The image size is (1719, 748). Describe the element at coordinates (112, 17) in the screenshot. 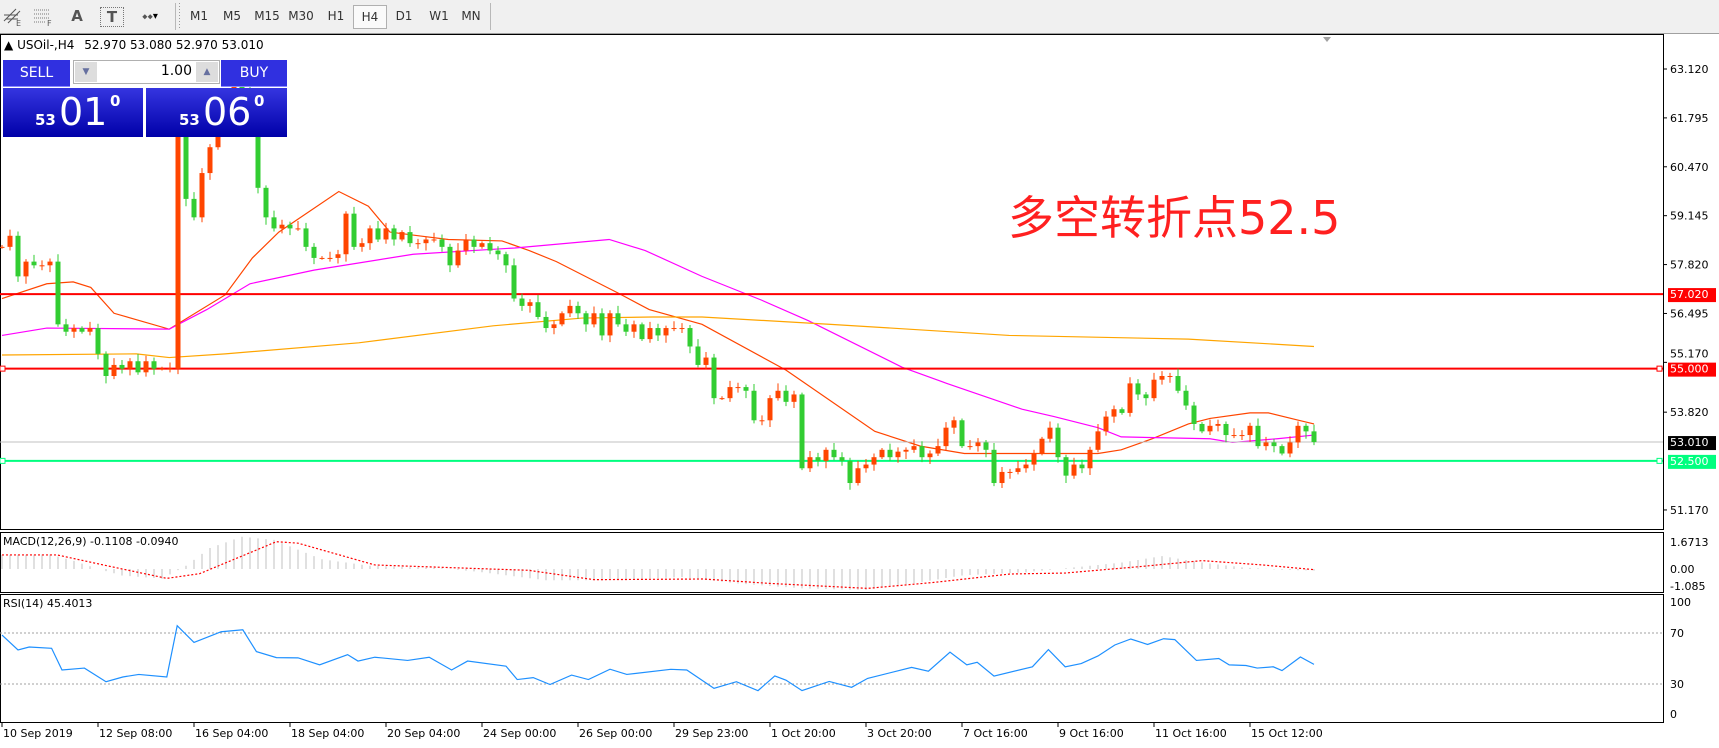

I see `text-label-icon: T` at that location.